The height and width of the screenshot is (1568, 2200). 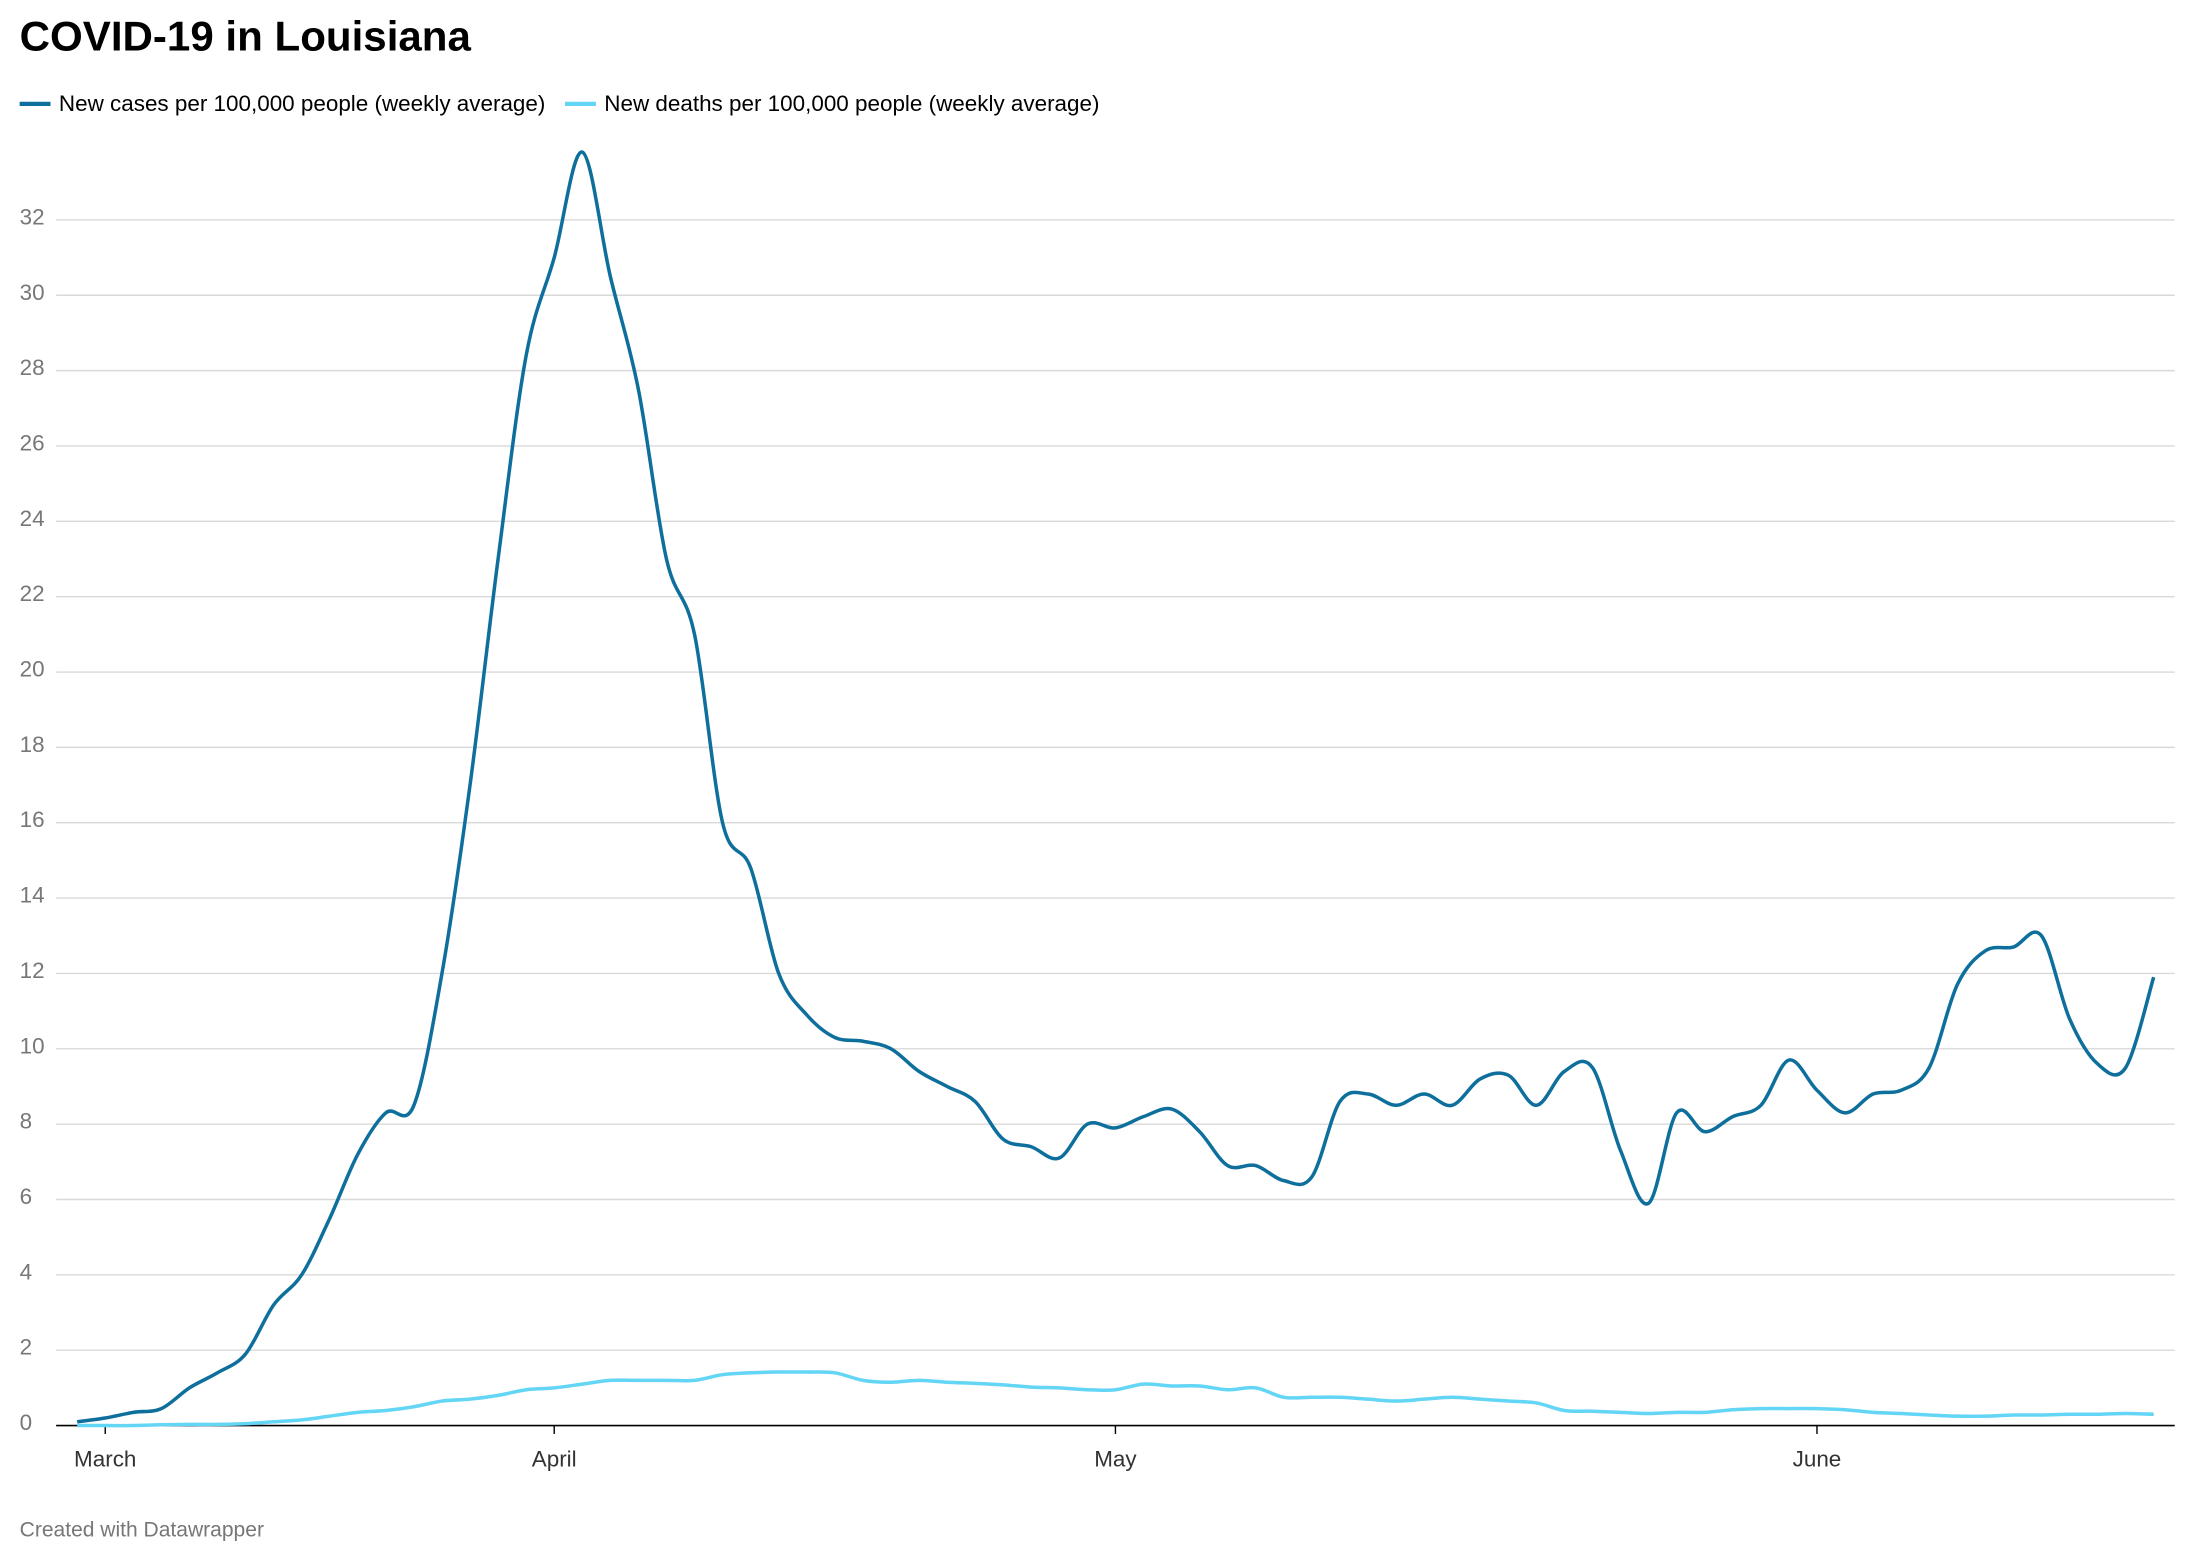 I want to click on y-tick-label: 0, so click(x=26, y=1422).